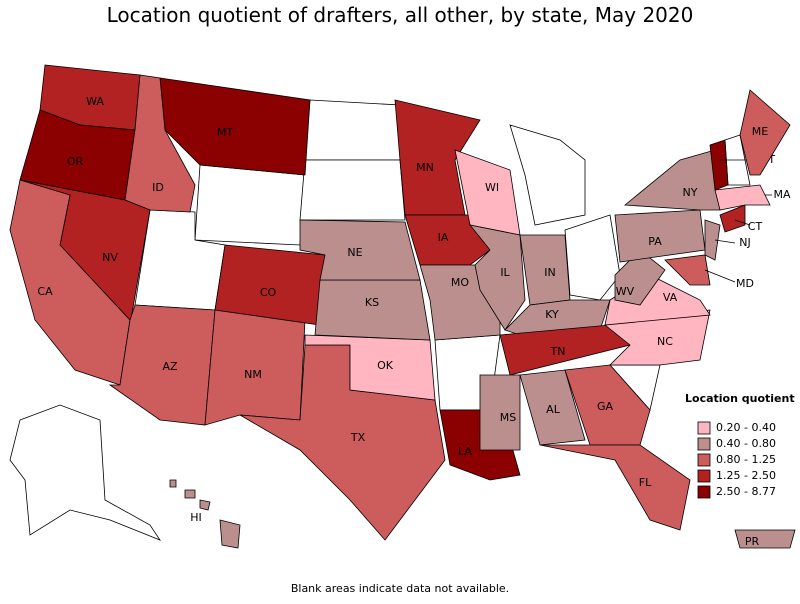  What do you see at coordinates (690, 192) in the screenshot?
I see `state-label: NY` at bounding box center [690, 192].